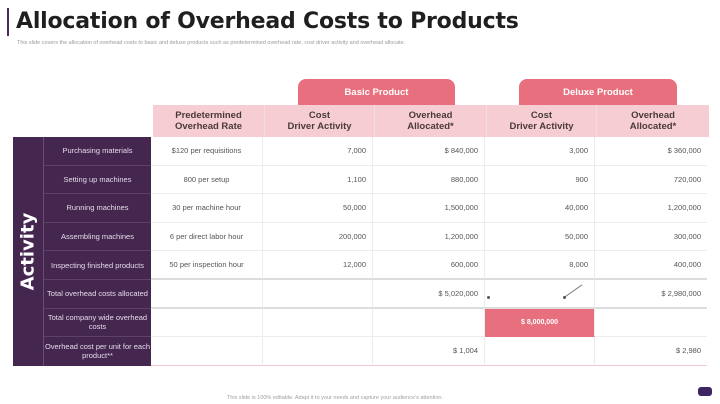 Image resolution: width=720 pixels, height=404 pixels. What do you see at coordinates (318, 208) in the screenshot?
I see `basic-cost-driver: 50,000` at bounding box center [318, 208].